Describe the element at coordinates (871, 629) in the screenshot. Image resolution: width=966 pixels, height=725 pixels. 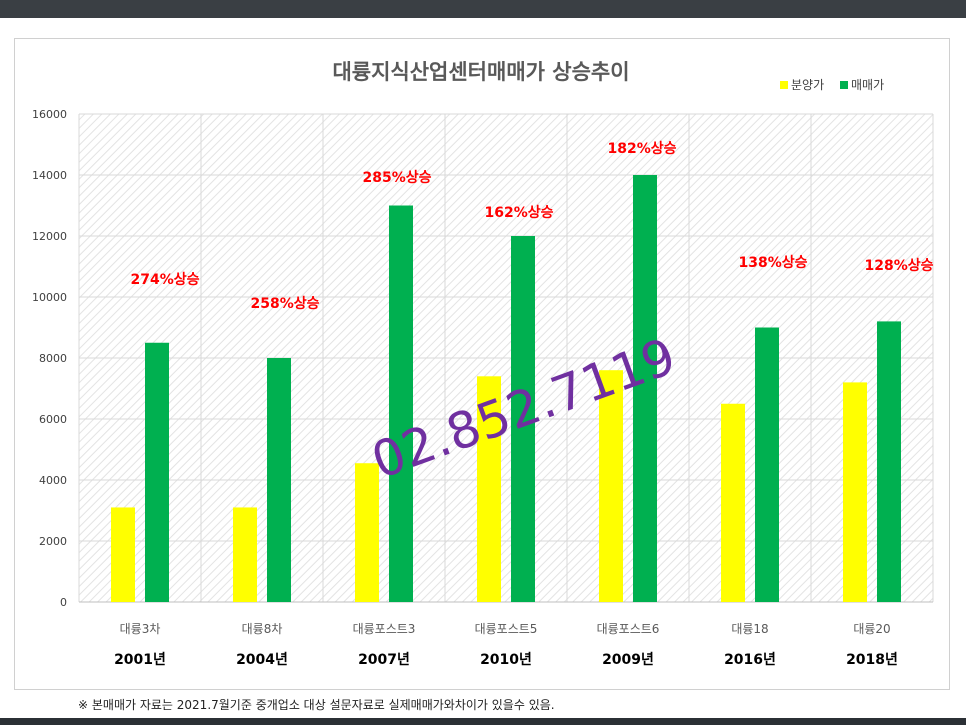
I see `x-tick-label: 대륭20` at that location.